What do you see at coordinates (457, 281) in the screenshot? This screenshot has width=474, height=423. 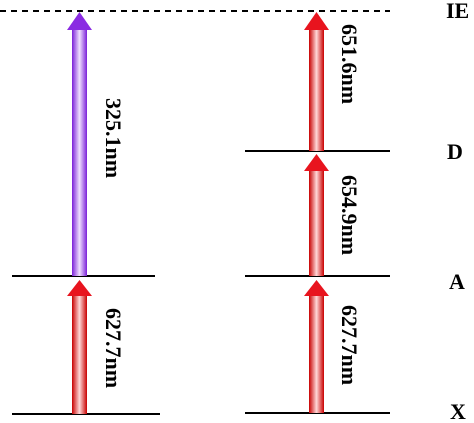 I see `level-label-a: A` at bounding box center [457, 281].